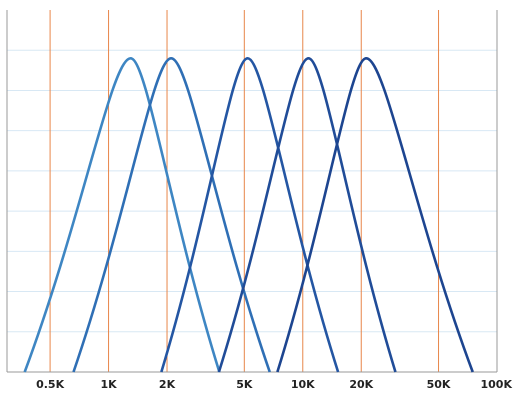 The image size is (514, 394). Describe the element at coordinates (167, 384) in the screenshot. I see `x-tick-label: 2K` at that location.